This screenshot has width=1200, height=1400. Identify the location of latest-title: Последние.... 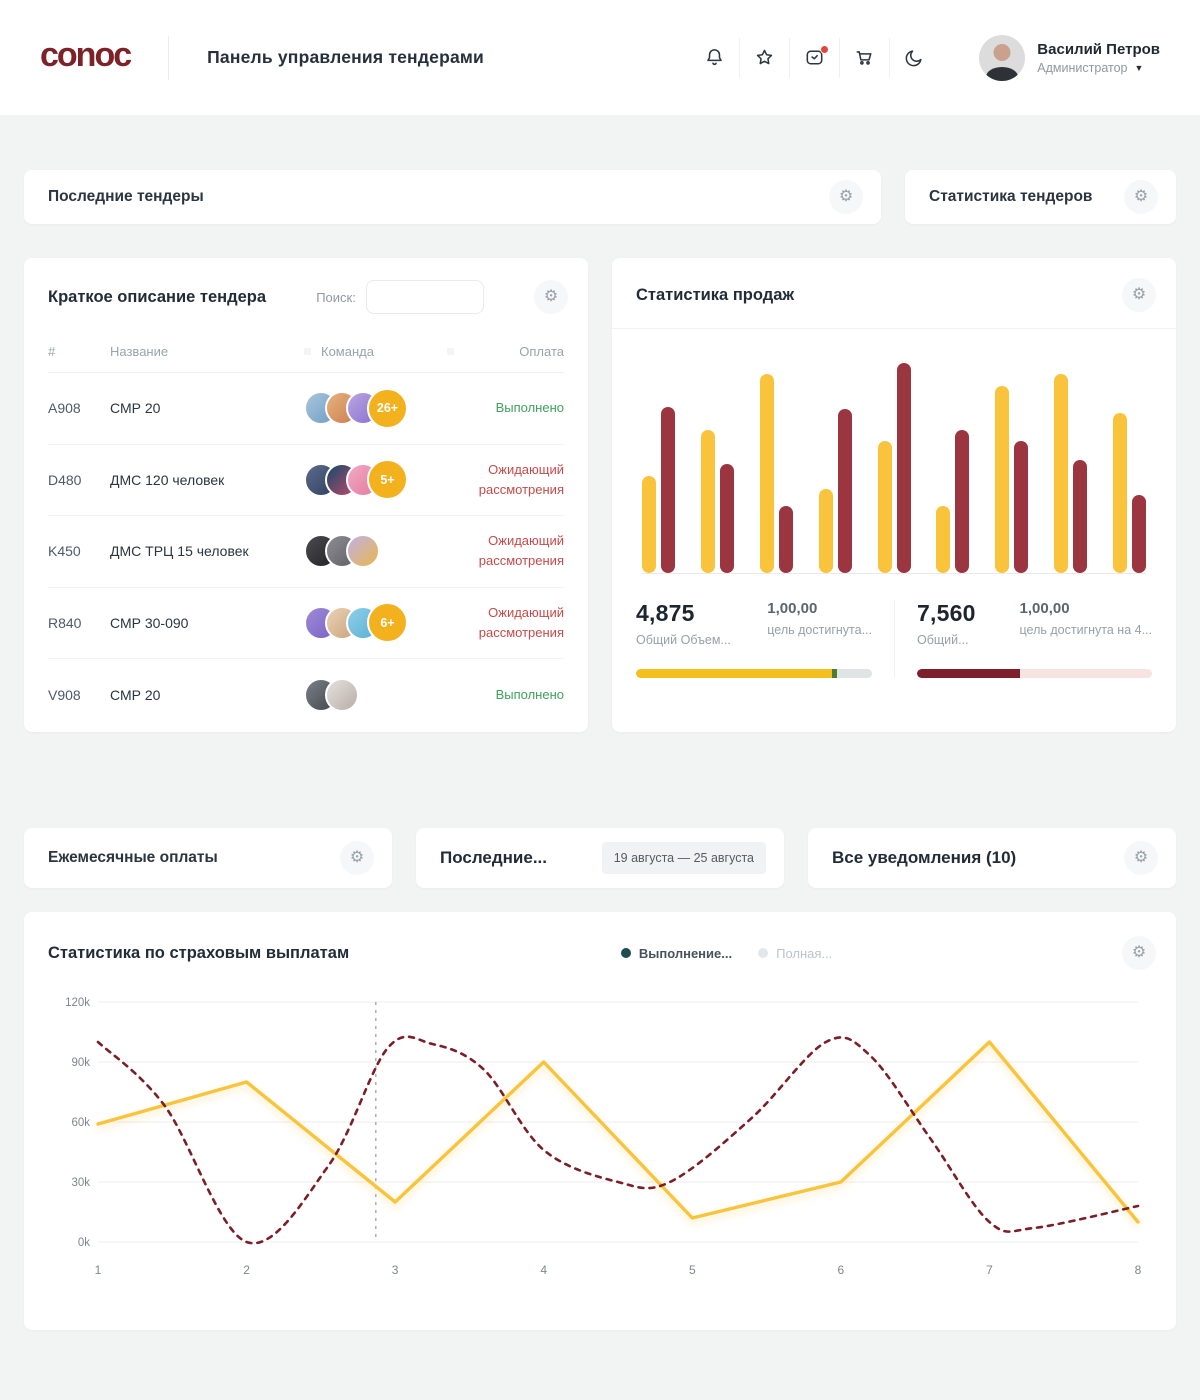
(493, 857).